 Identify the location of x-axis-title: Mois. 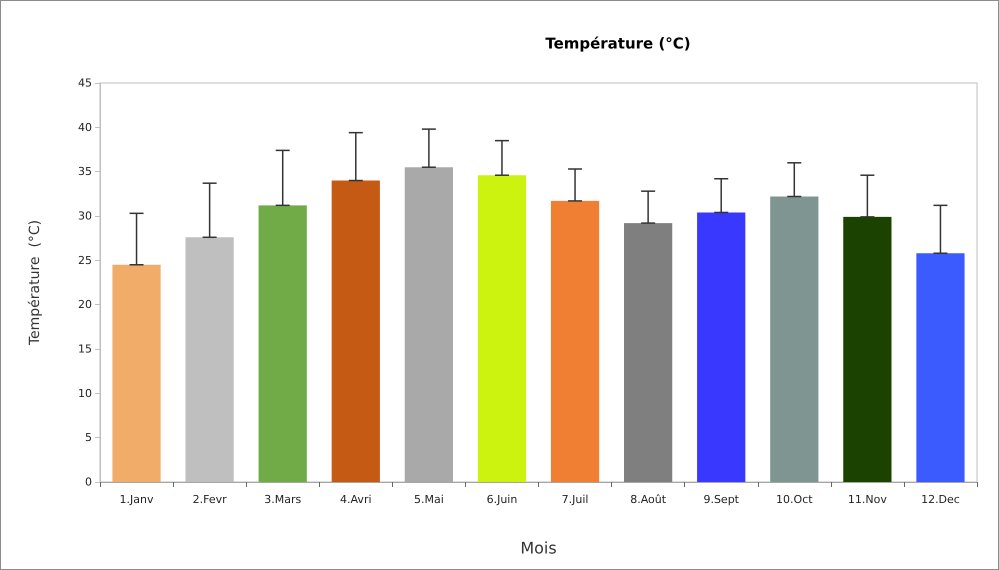
(538, 548).